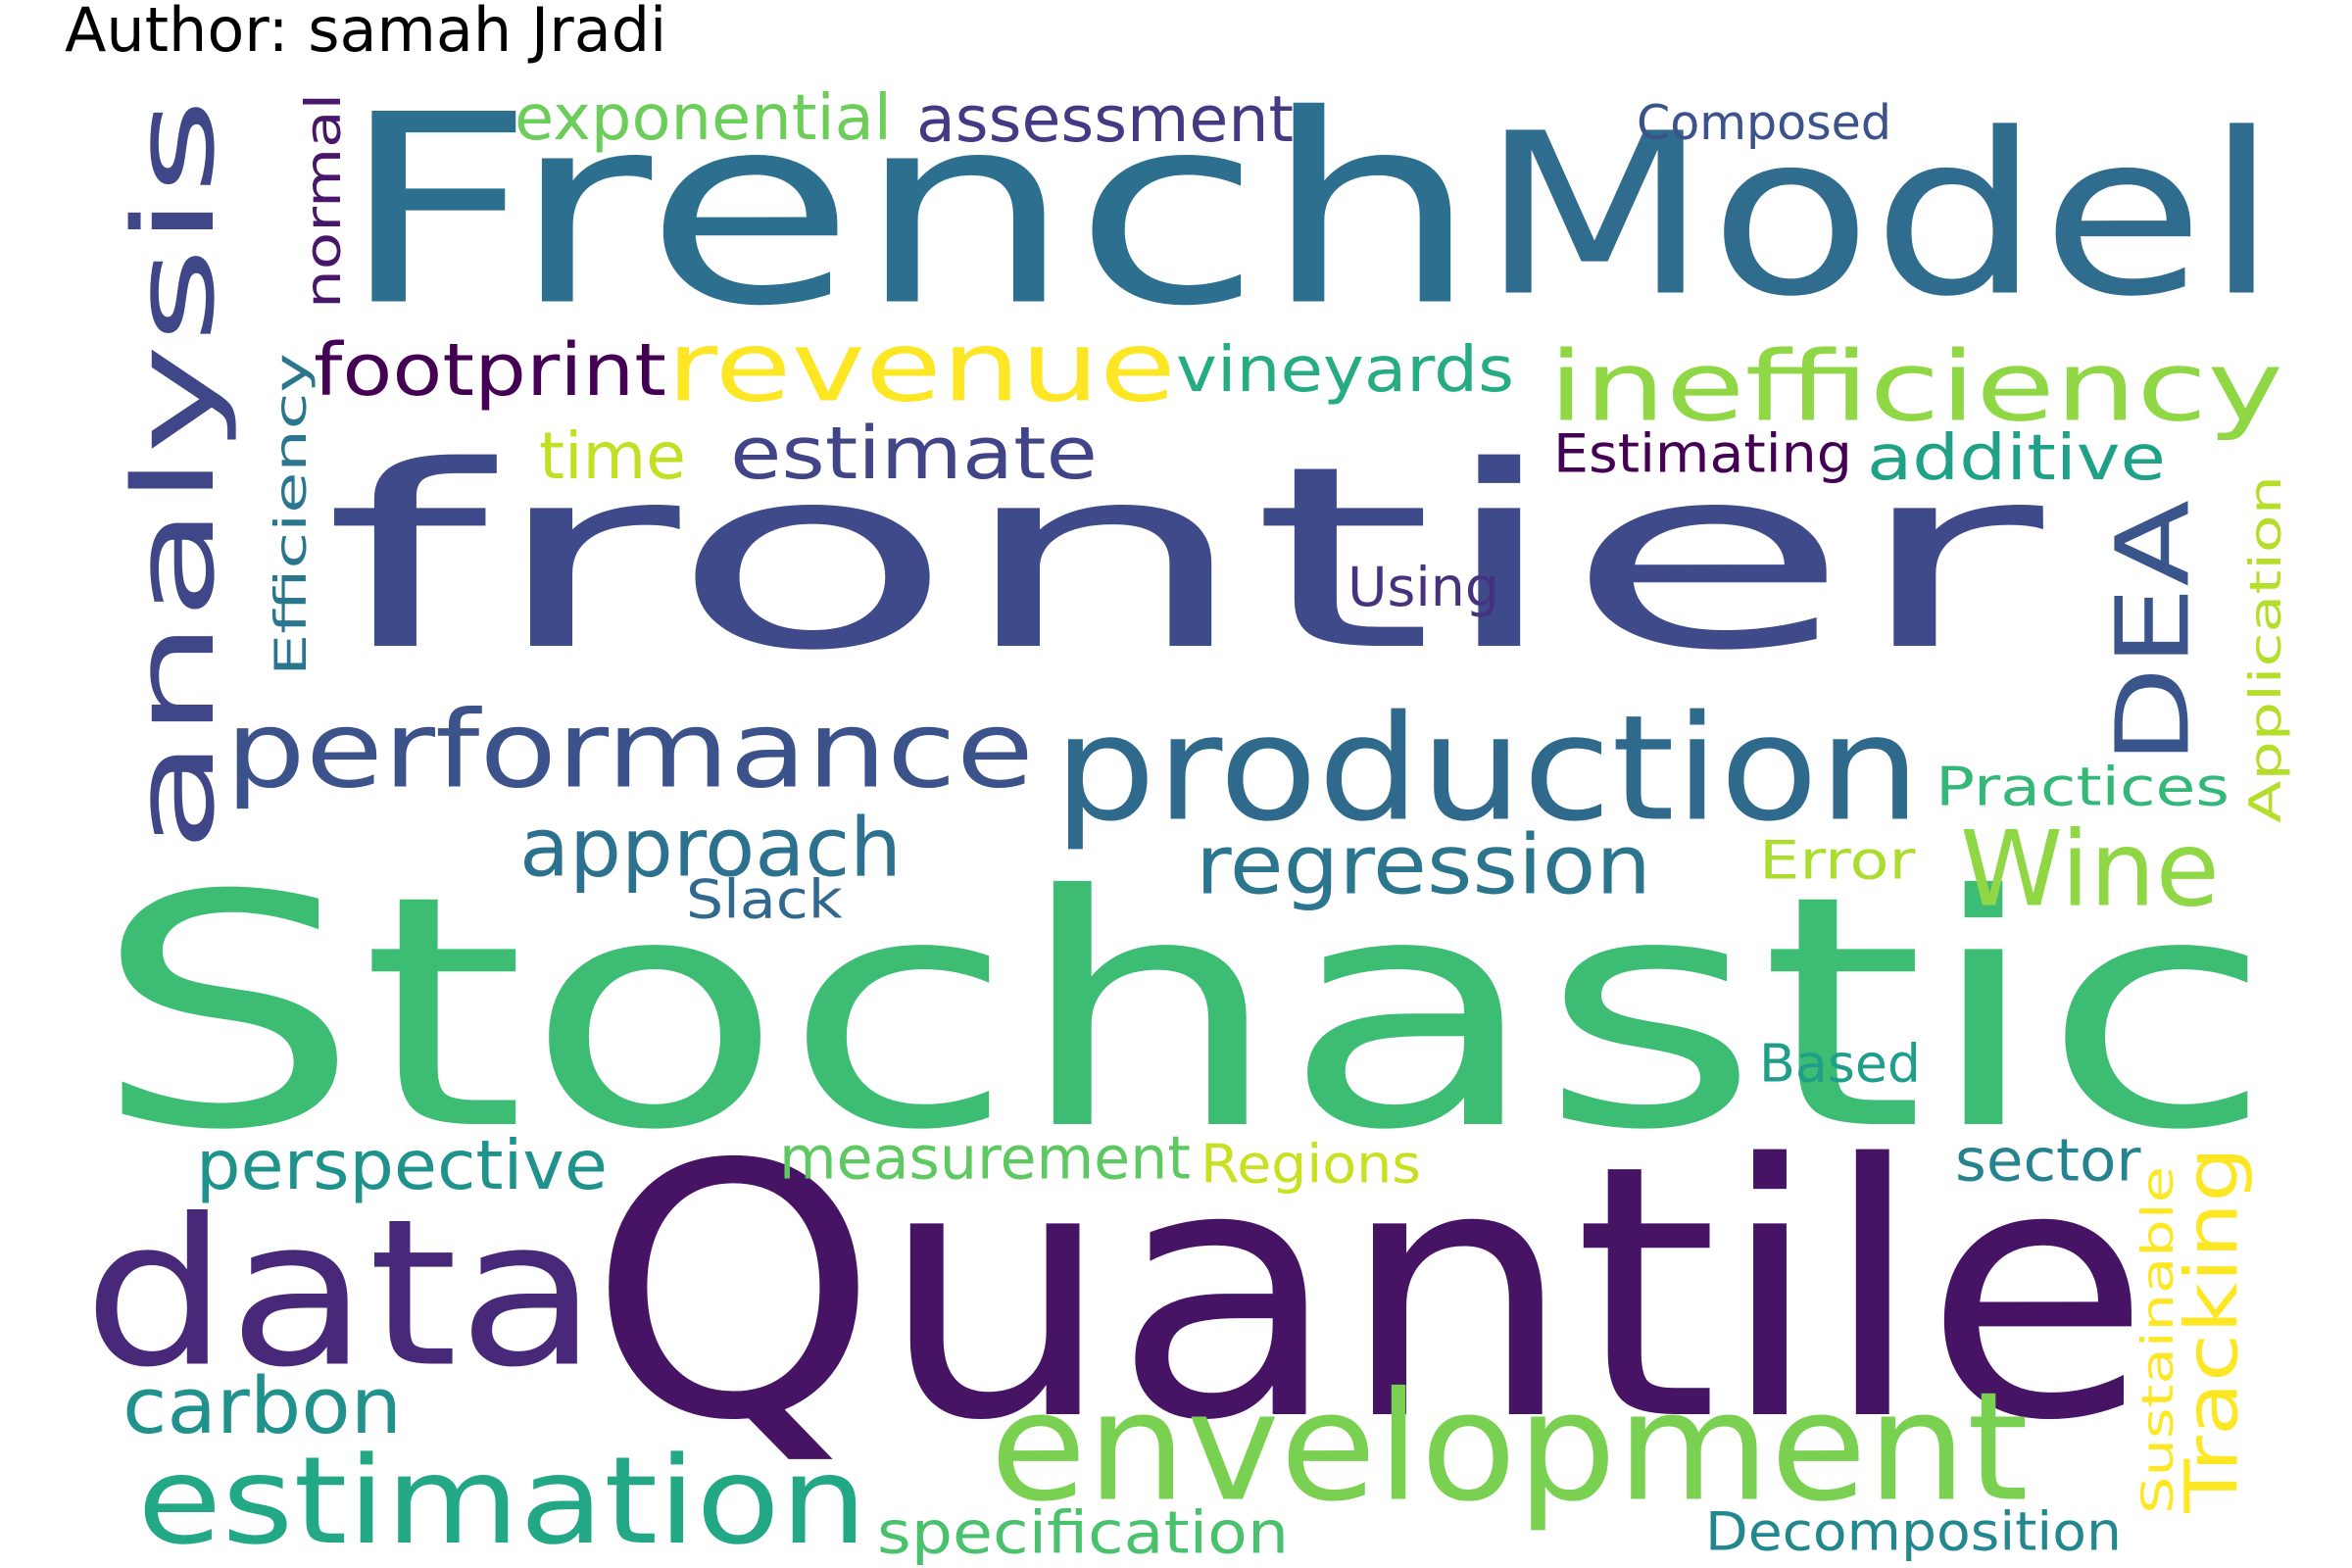 This screenshot has height=1568, width=2352. Describe the element at coordinates (629, 750) in the screenshot. I see `word-performance: performance` at that location.